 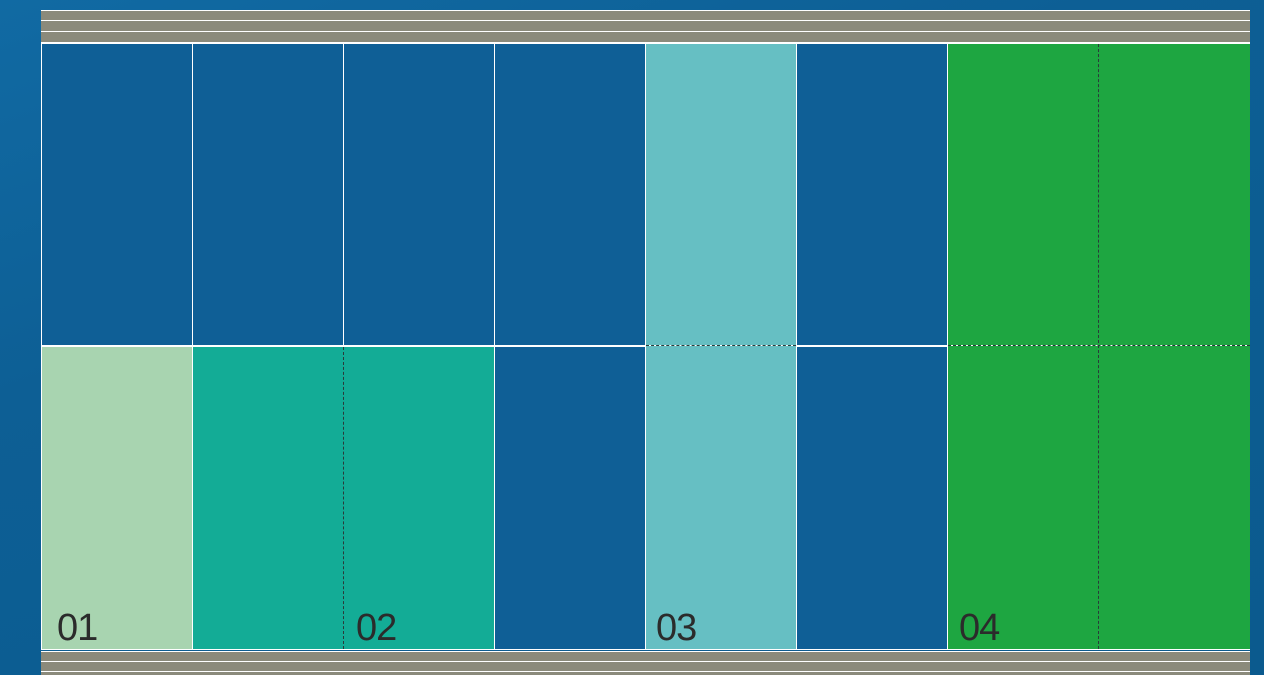 I want to click on label-03: 03, so click(x=676, y=628).